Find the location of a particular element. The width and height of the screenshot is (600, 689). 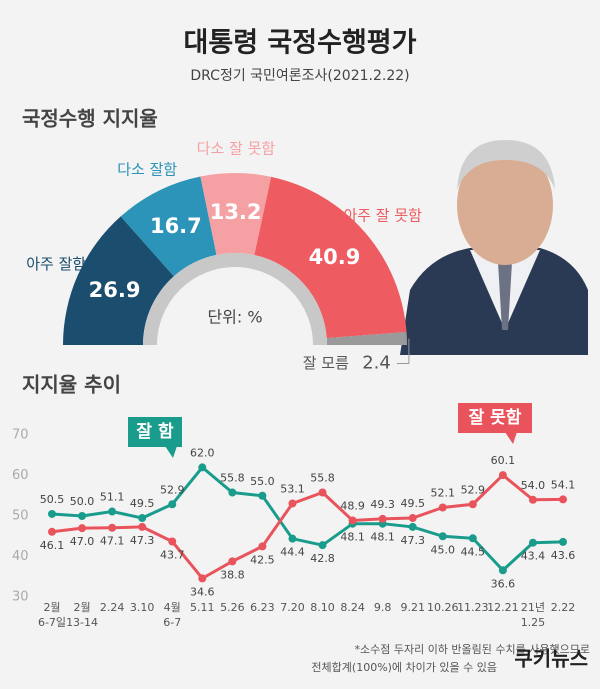

legend-label: 잘 못함 is located at coordinates (495, 417).